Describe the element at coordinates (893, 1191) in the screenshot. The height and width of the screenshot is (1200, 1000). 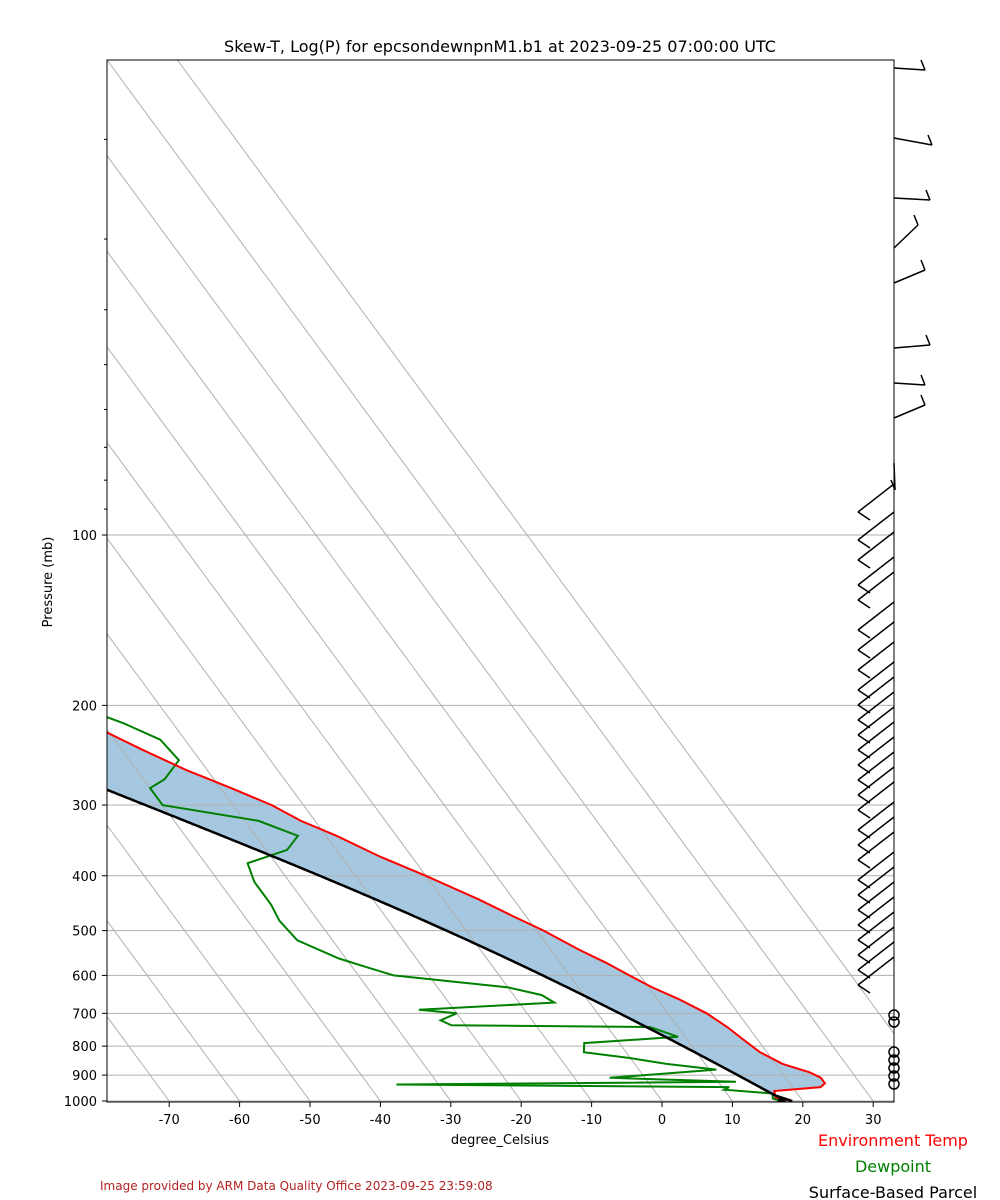
I see `legend-surface-parcel: Surface-Based Parcel` at that location.